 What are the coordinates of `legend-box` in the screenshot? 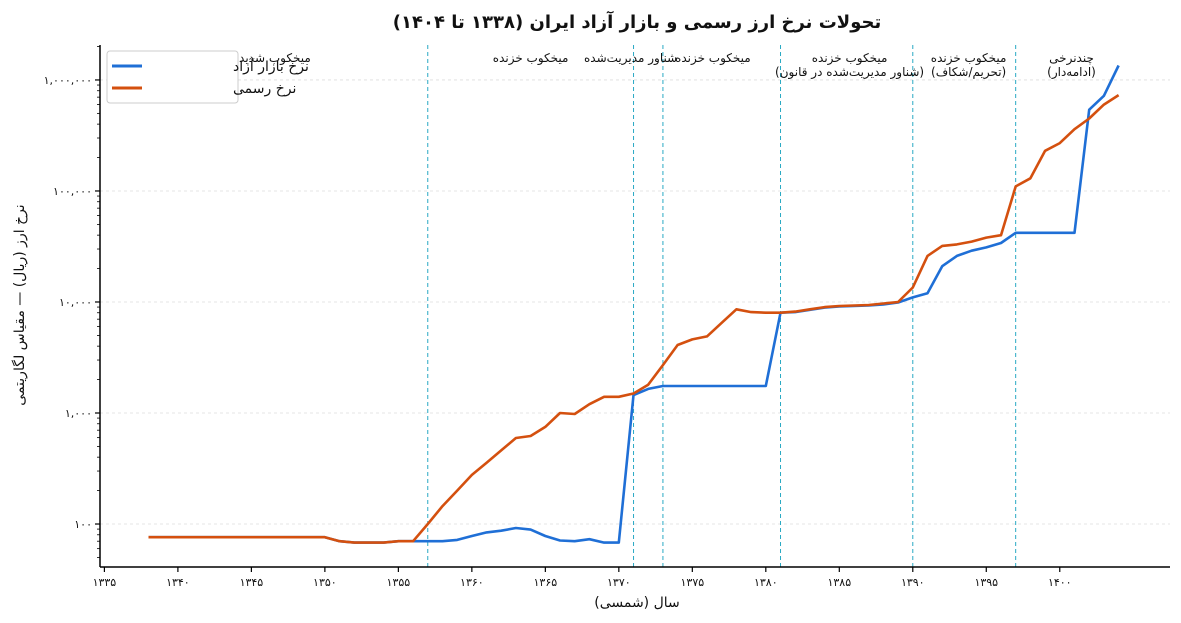 It's located at (172, 77).